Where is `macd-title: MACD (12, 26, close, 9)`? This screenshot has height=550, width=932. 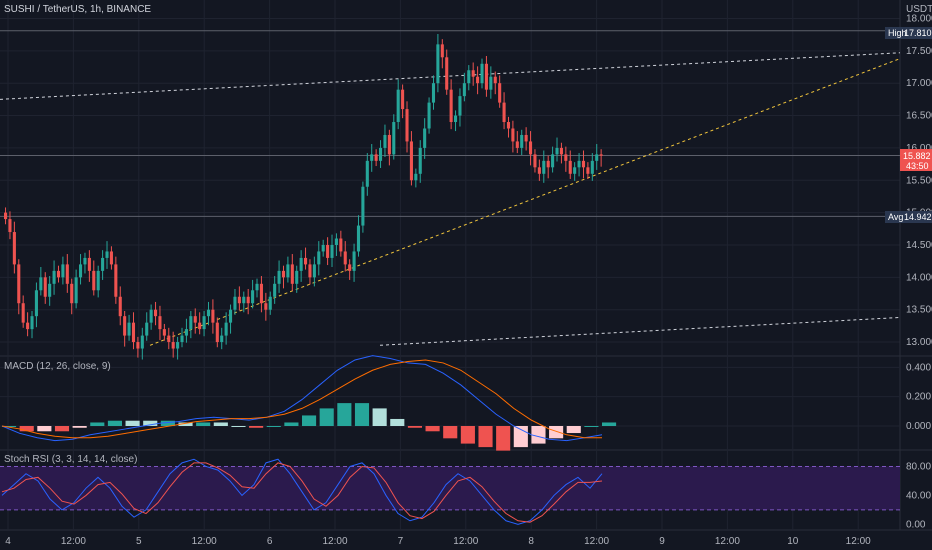 macd-title: MACD (12, 26, close, 9) is located at coordinates (57, 366).